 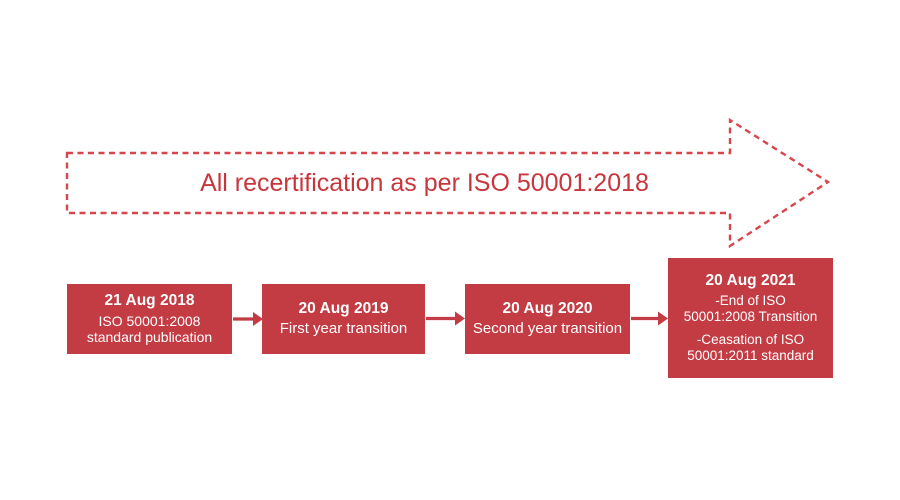 I want to click on box-description-group: -End of ISO 50001:2008 Transition, so click(x=751, y=309).